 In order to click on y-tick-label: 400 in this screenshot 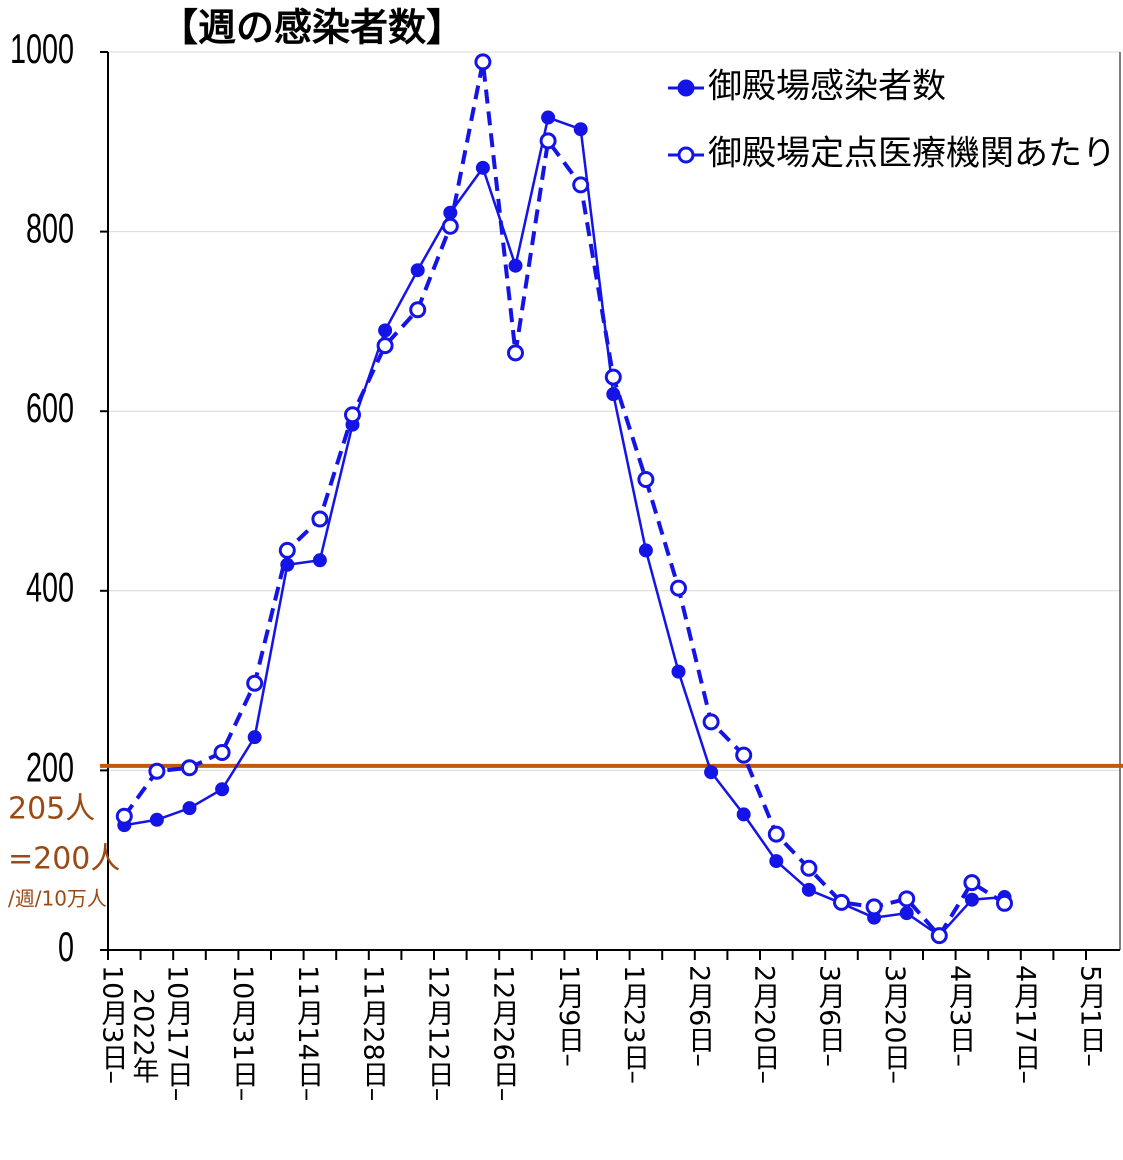, I will do `click(50, 588)`.